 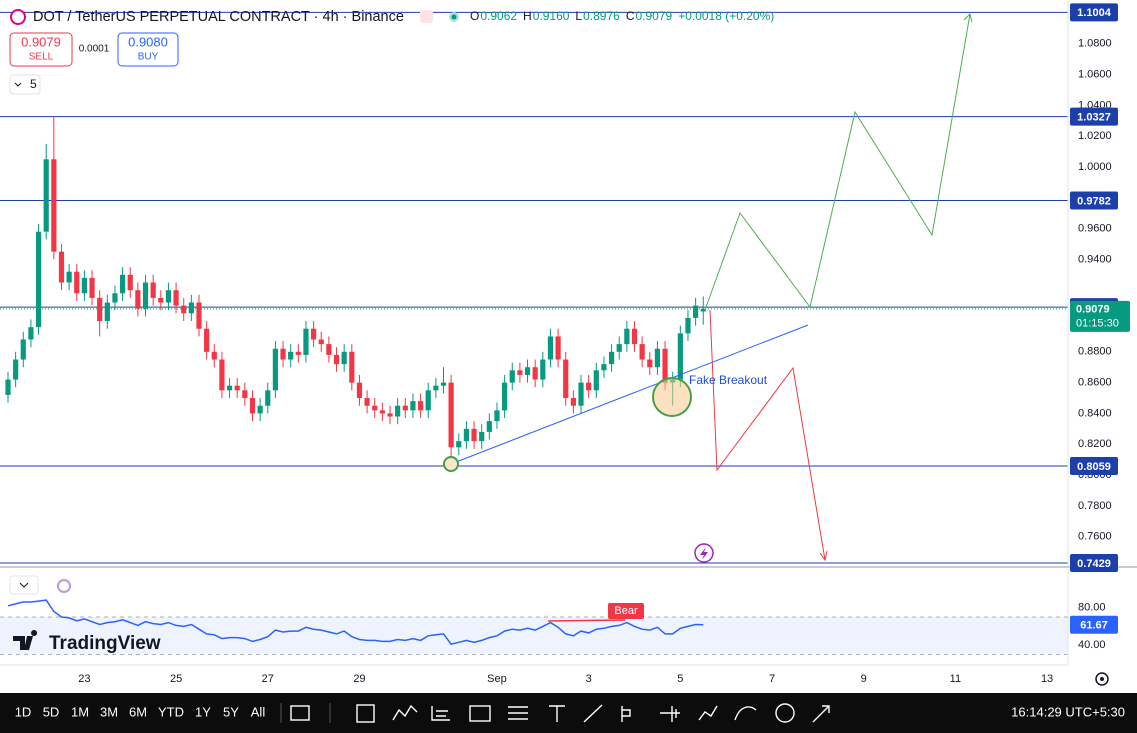 What do you see at coordinates (745, 713) in the screenshot?
I see `brush-tool` at bounding box center [745, 713].